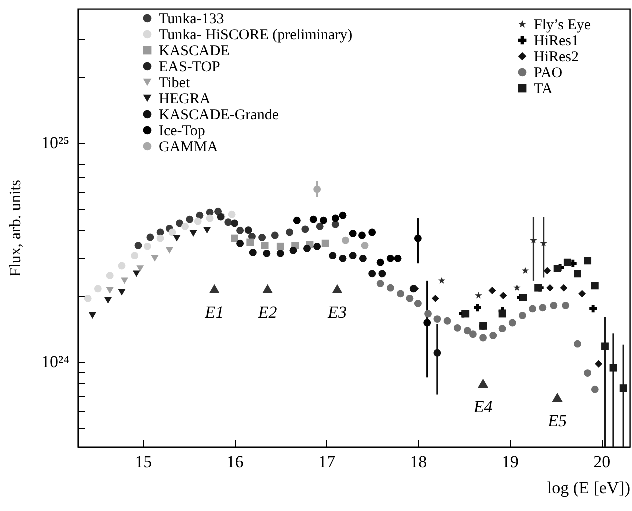 The width and height of the screenshot is (632, 511). Describe the element at coordinates (548, 74) in the screenshot. I see `legend-label: PAO` at that location.